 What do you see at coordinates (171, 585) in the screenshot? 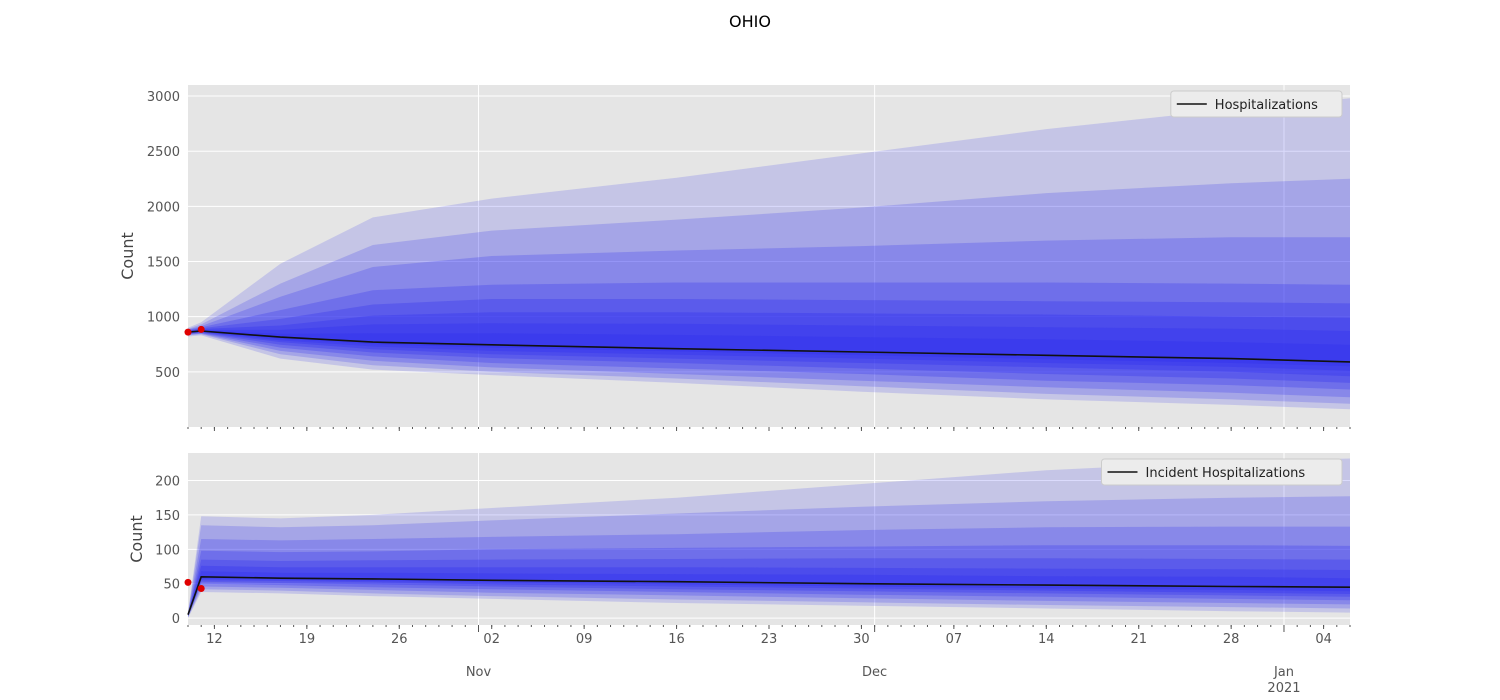
I see `y-tick-label: 50` at bounding box center [171, 585].